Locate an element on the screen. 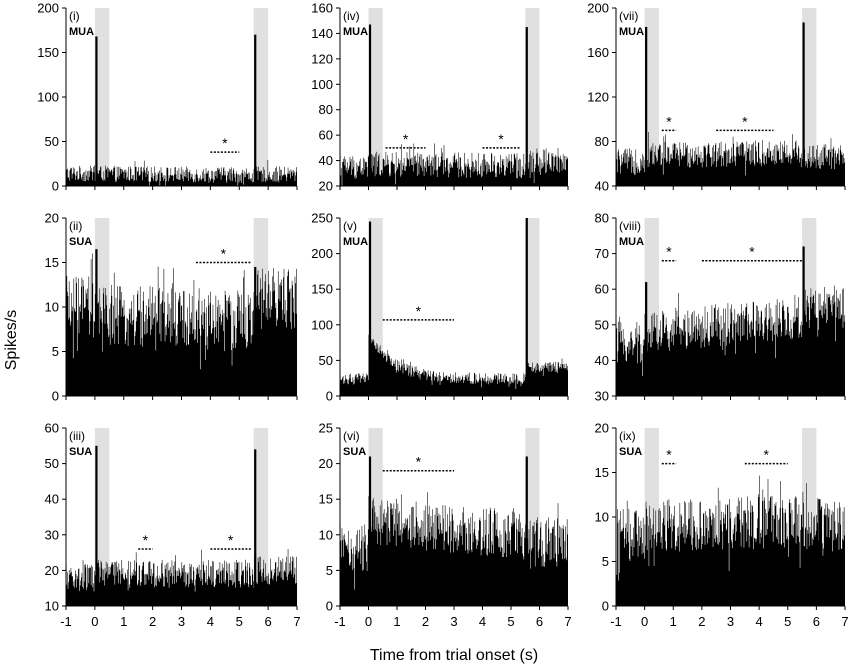 The width and height of the screenshot is (851, 667). panel-label: (i) is located at coordinates (74, 16).